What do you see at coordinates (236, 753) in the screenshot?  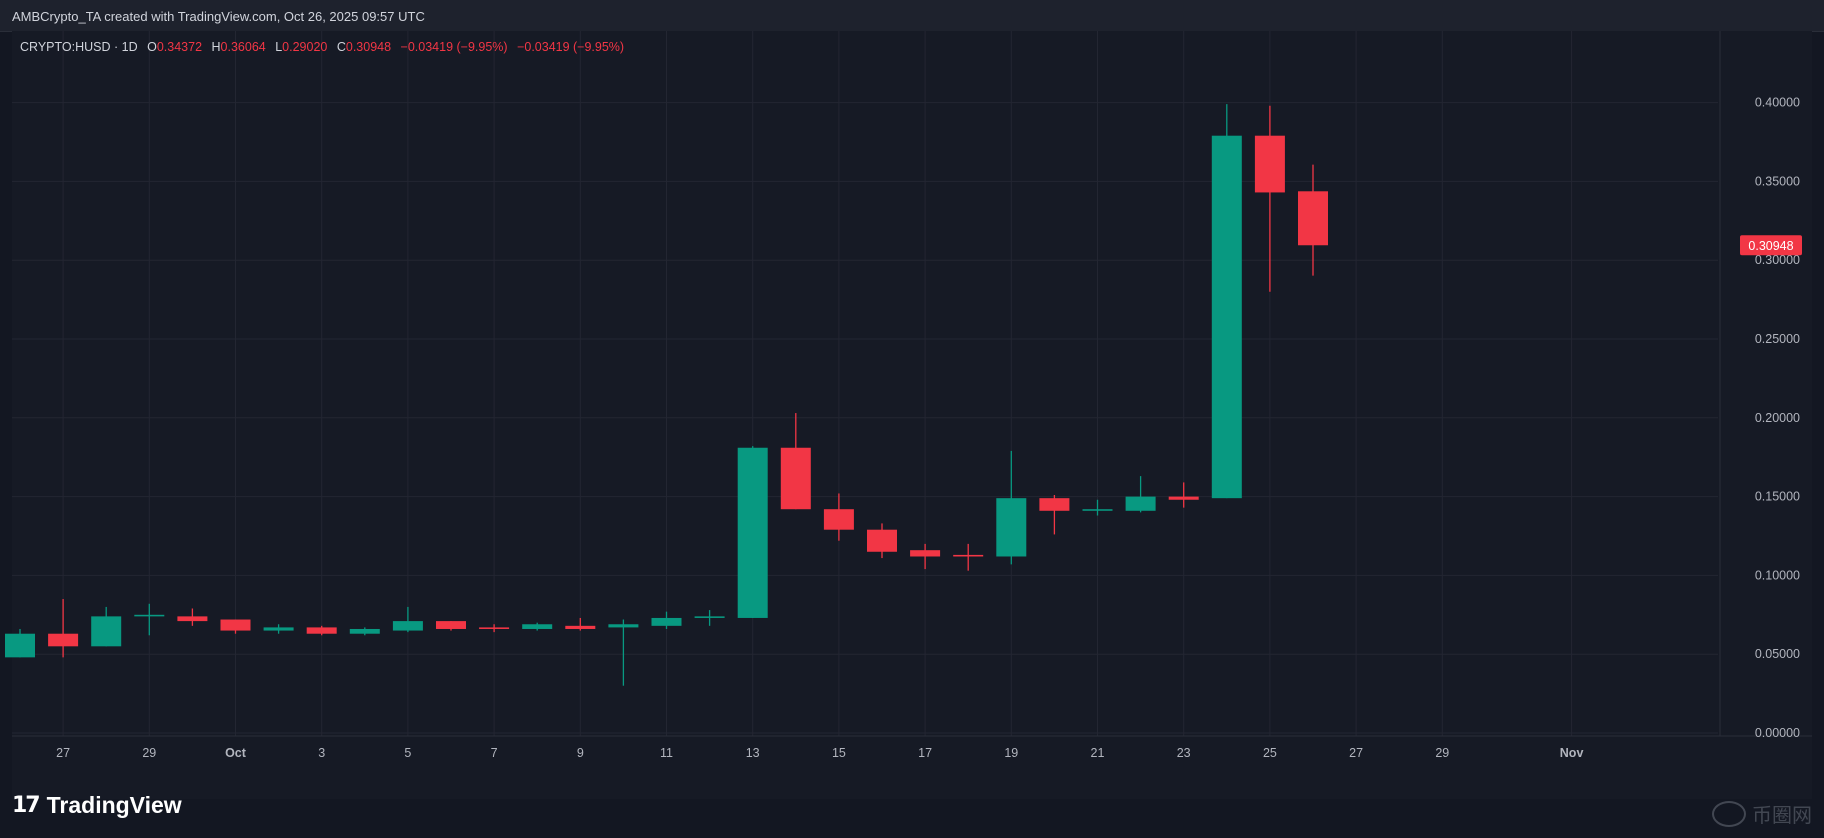 I see `date-tick-label: Oct` at bounding box center [236, 753].